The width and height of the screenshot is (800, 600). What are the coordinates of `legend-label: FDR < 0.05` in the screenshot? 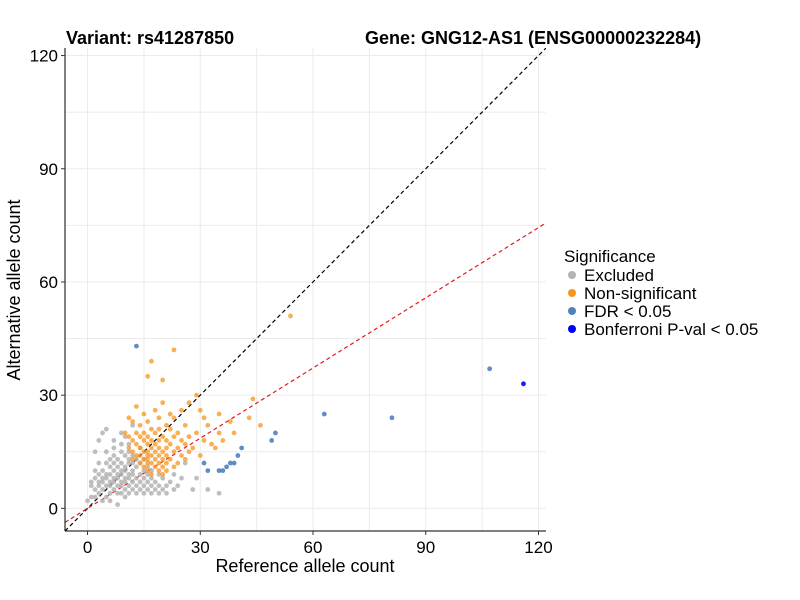 It's located at (627, 311).